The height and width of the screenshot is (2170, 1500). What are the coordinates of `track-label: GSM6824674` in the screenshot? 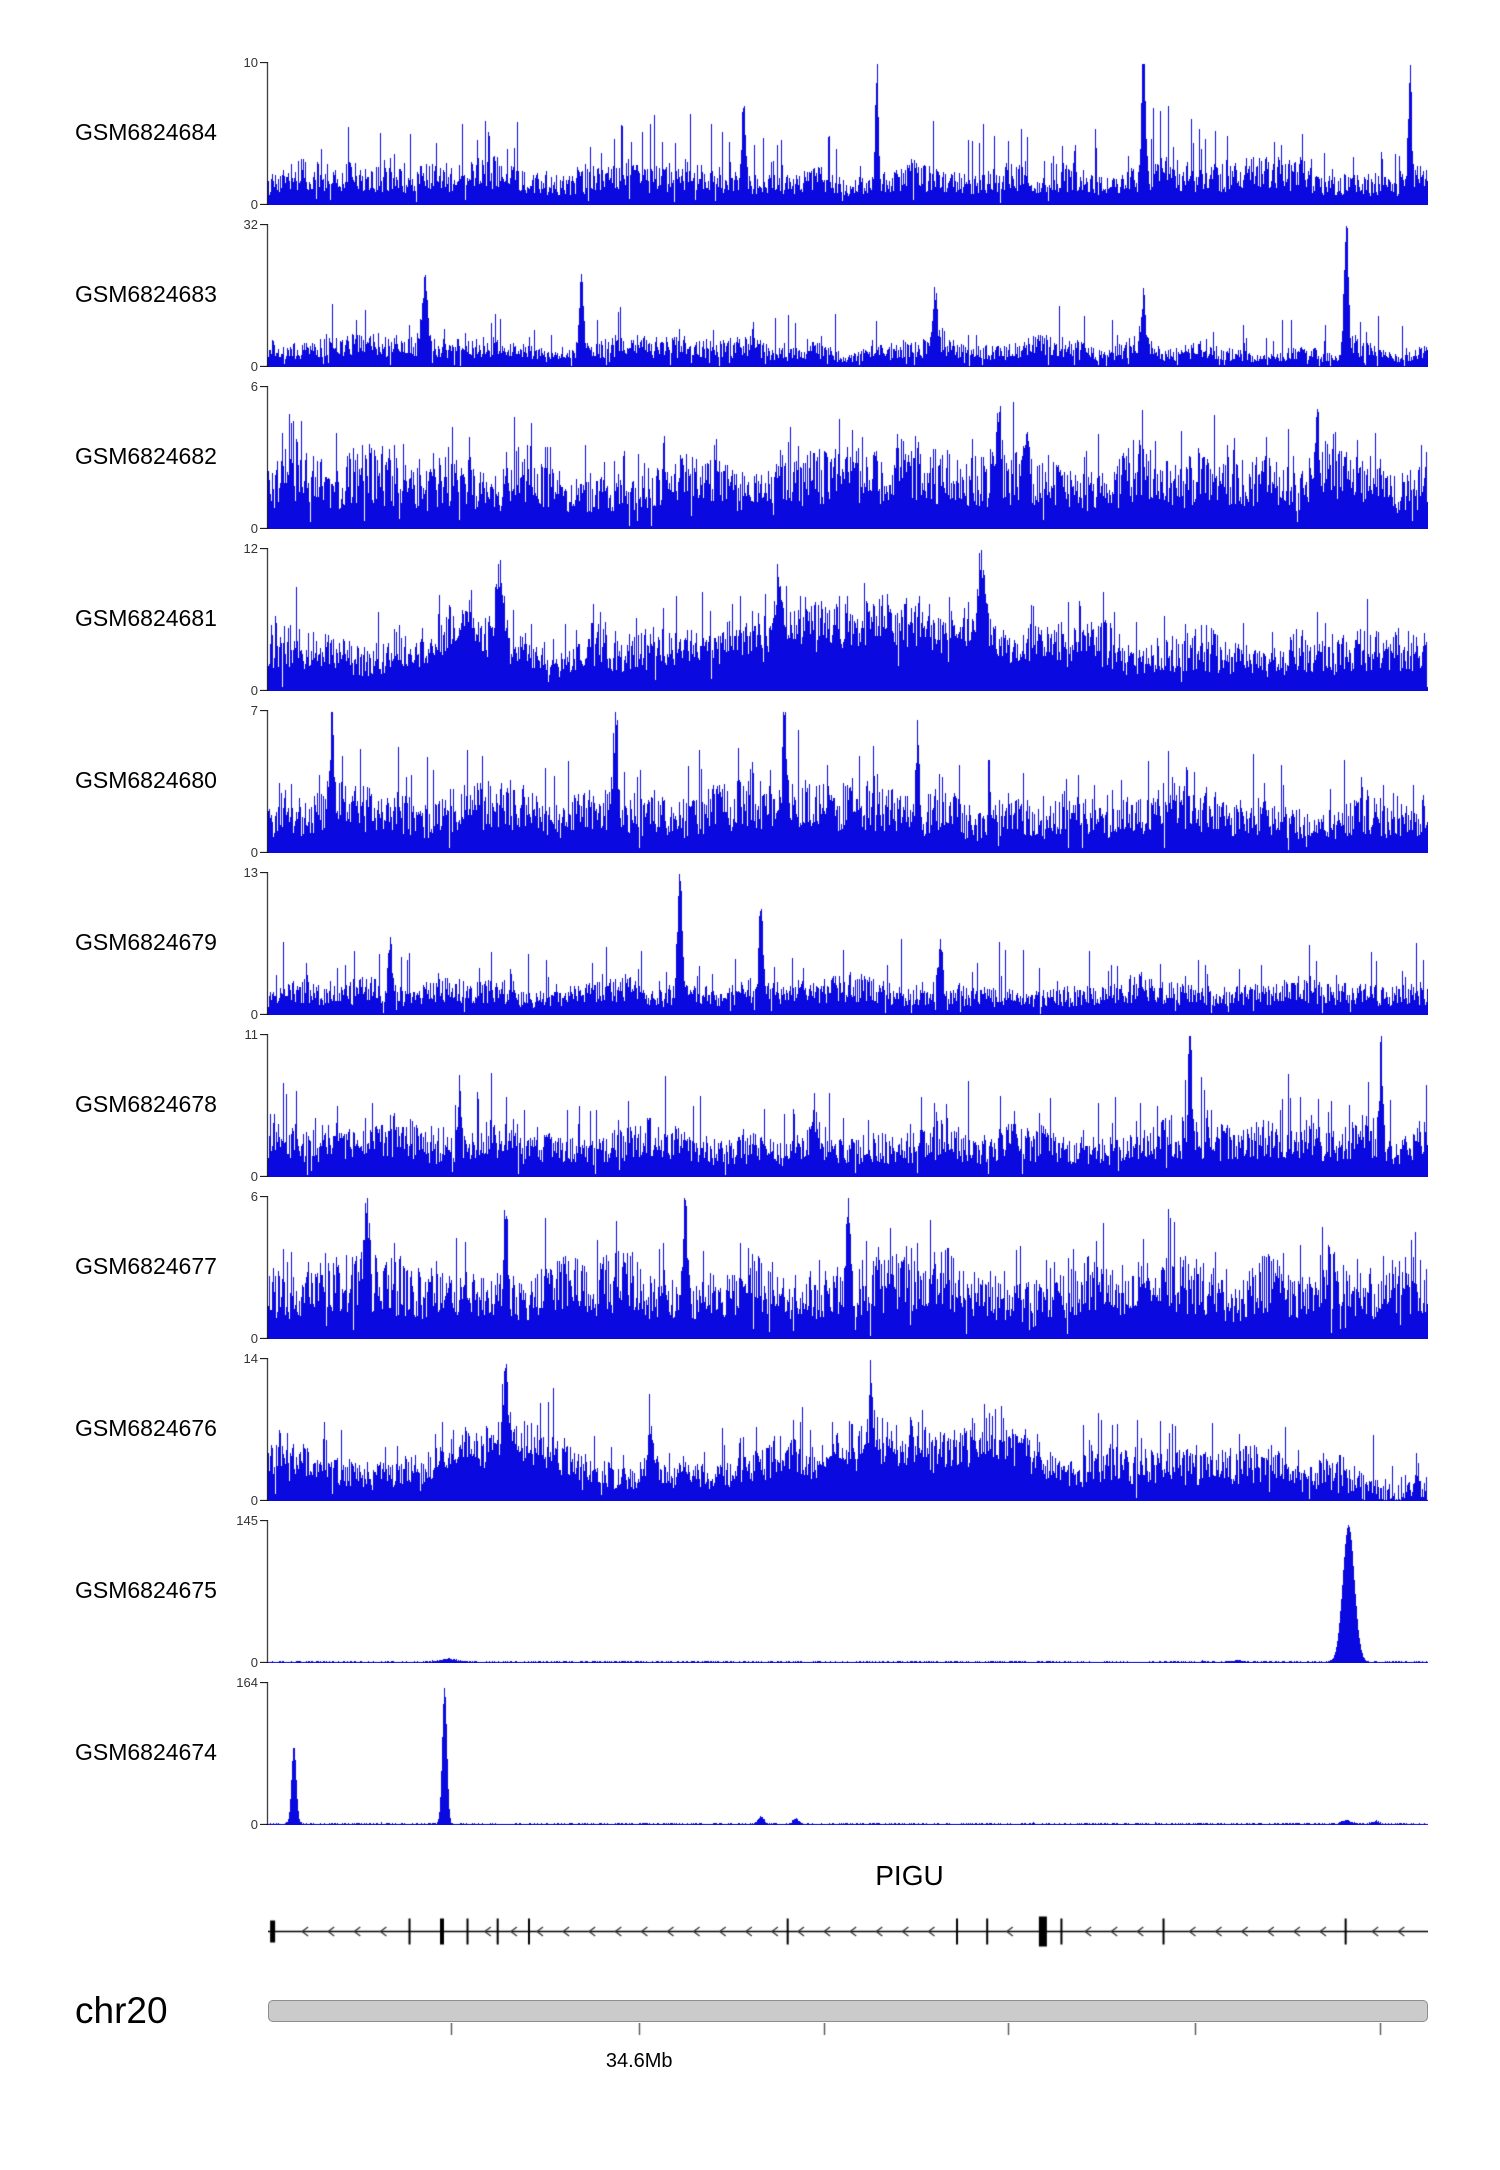 It's located at (146, 1752).